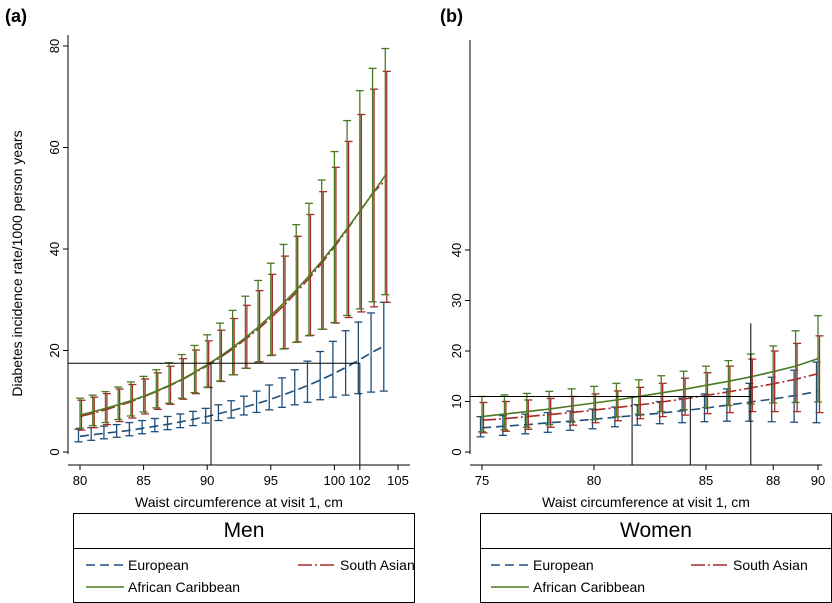 The width and height of the screenshot is (832, 603). What do you see at coordinates (232, 298) in the screenshot?
I see `panel-a-south-asian-line` at bounding box center [232, 298].